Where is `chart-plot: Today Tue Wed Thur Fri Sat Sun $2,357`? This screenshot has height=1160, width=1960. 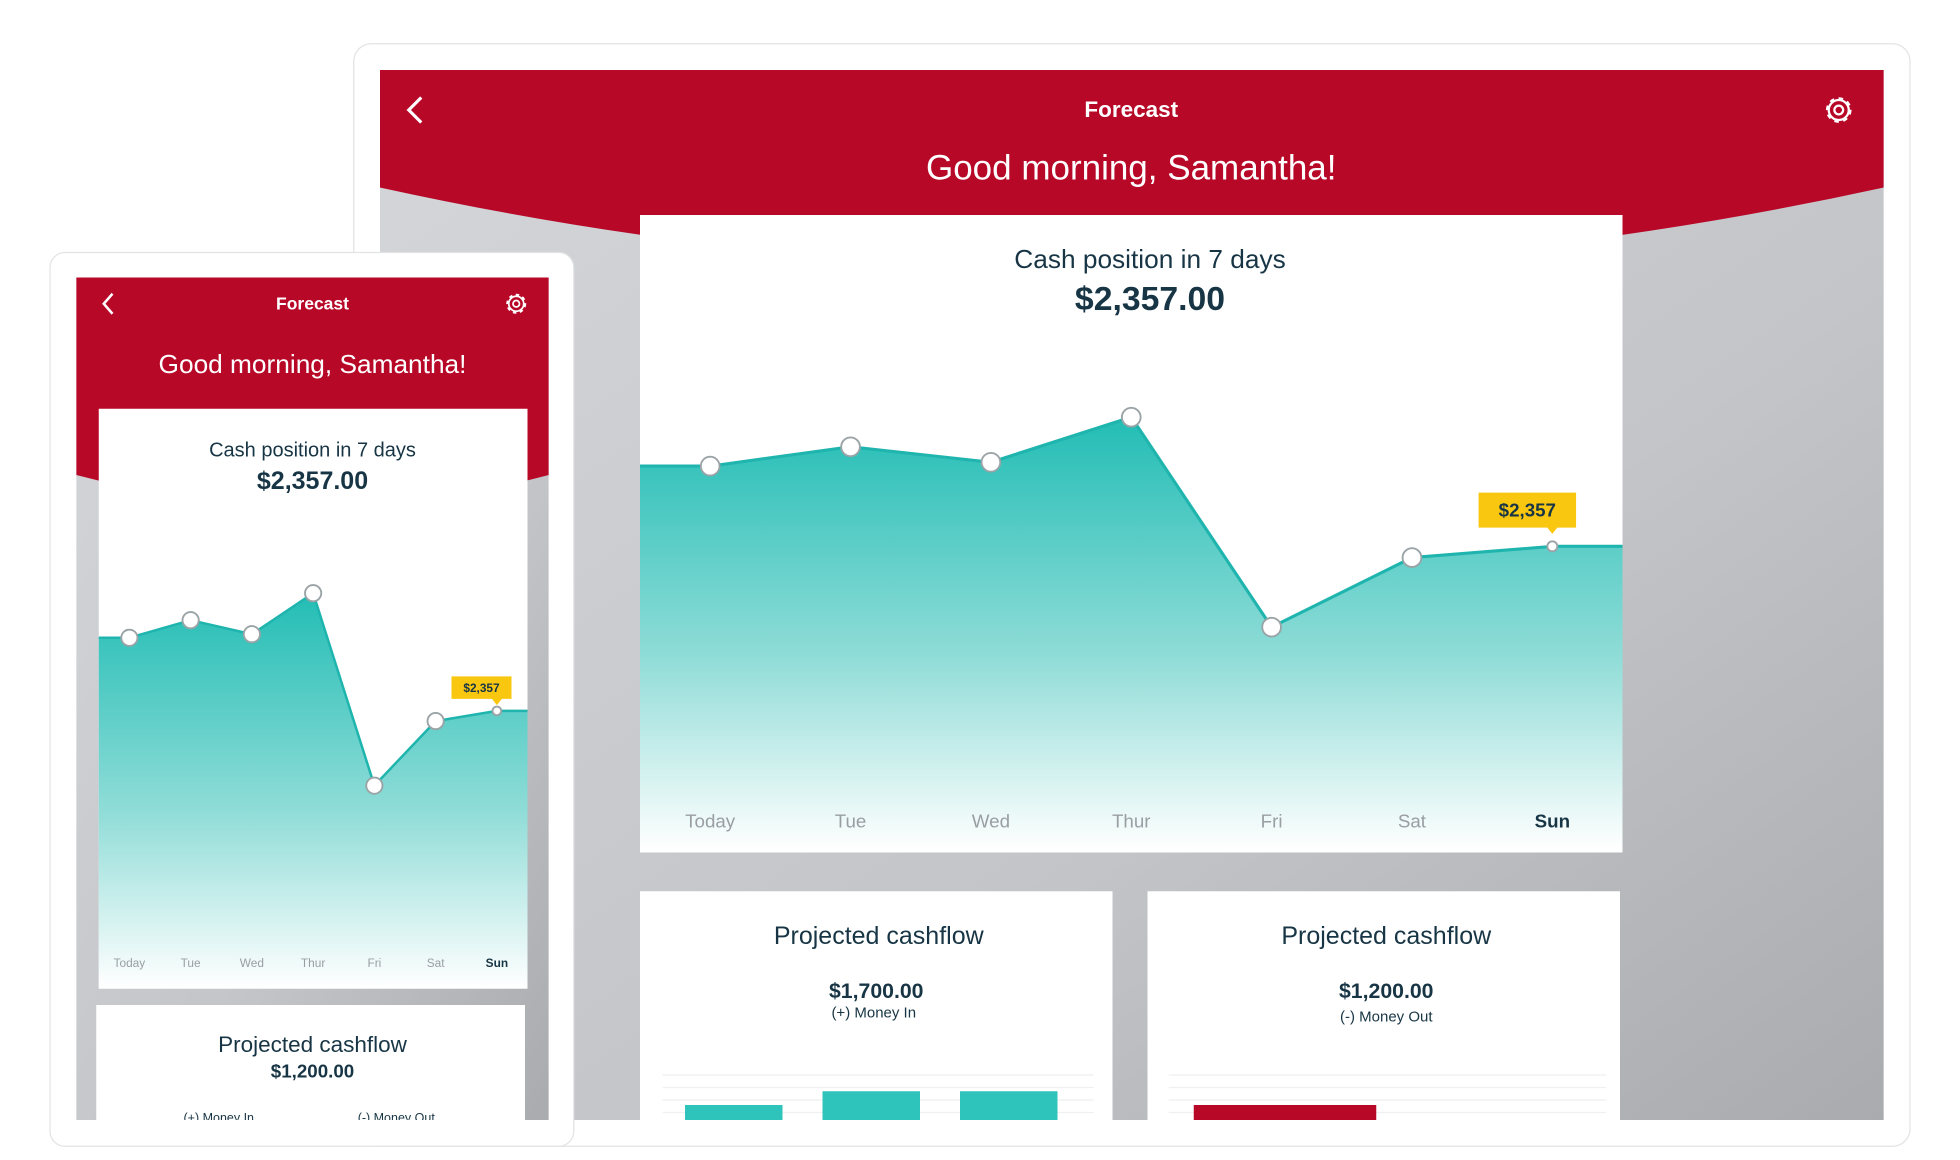 chart-plot: Today Tue Wed Thur Fri Sat Sun $2,357 is located at coordinates (313, 786).